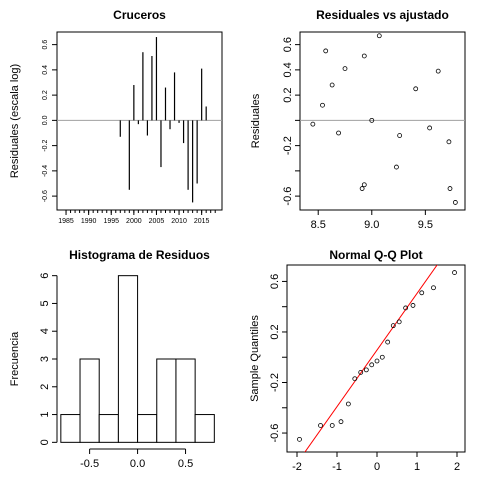  I want to click on y-tick-label: -0.4, so click(45, 171).